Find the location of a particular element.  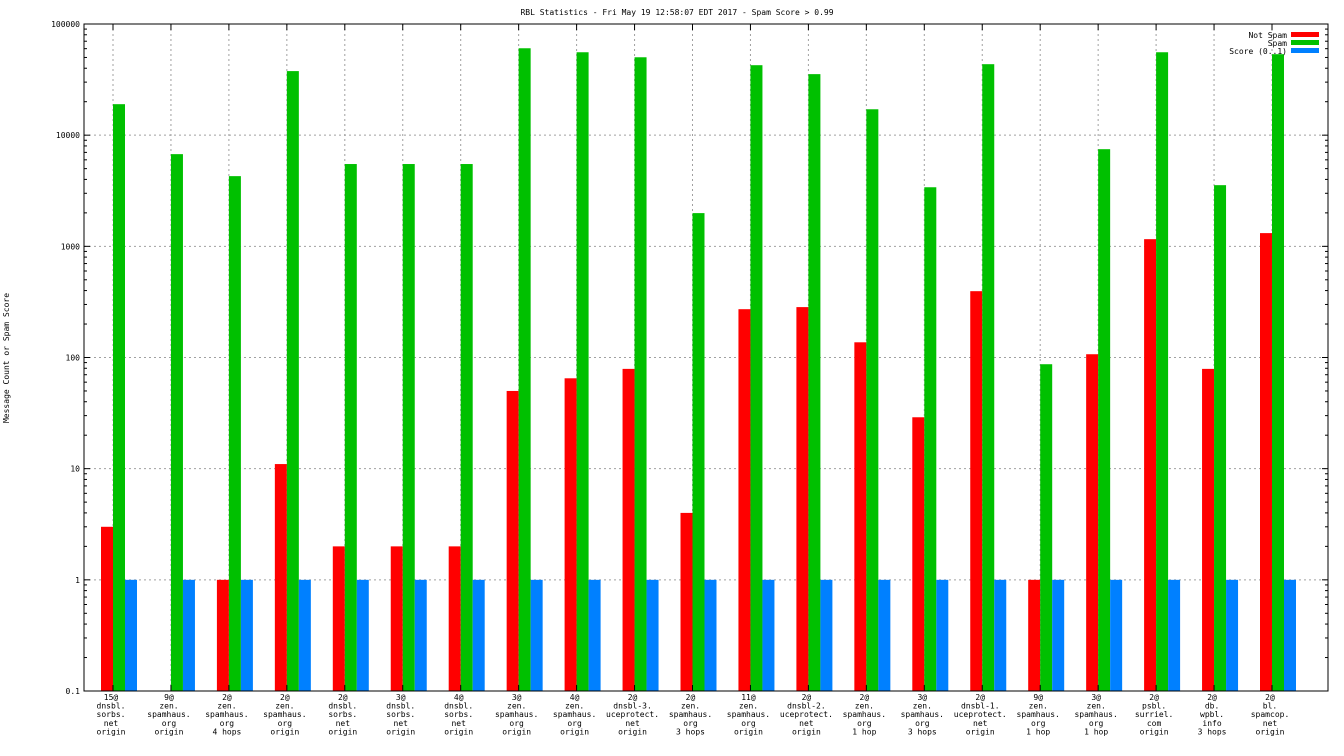

y-tick-label: 10000 is located at coordinates (68, 135).